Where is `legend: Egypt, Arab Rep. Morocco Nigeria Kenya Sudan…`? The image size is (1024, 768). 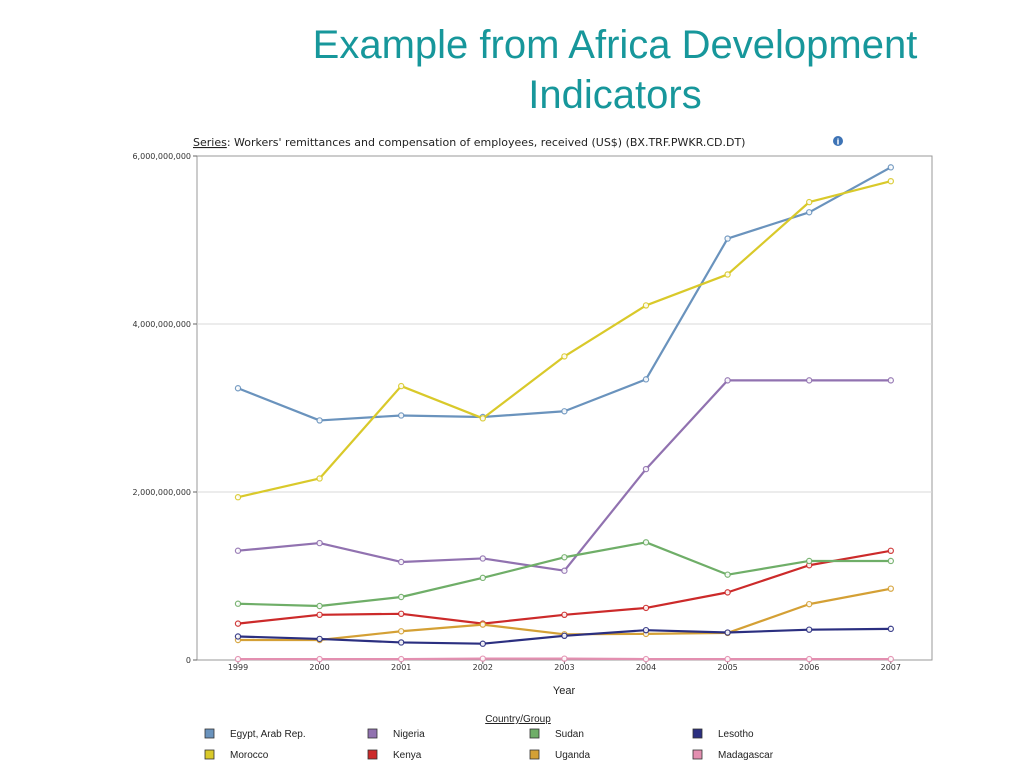
legend: Egypt, Arab Rep. Morocco Nigeria Kenya Sudan… is located at coordinates (489, 744).